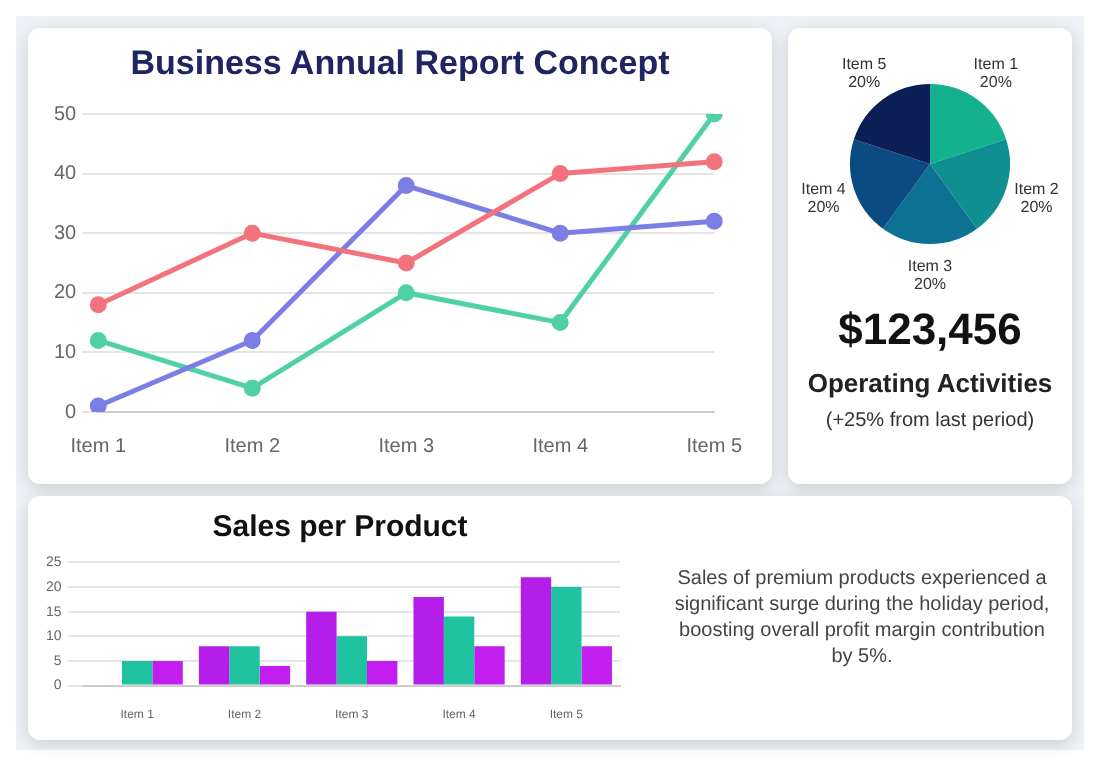  I want to click on text: Sales of premium products experienced a significant surge during the holiday period, boosting overall profit margin contribution by 5%., so click(862, 618).